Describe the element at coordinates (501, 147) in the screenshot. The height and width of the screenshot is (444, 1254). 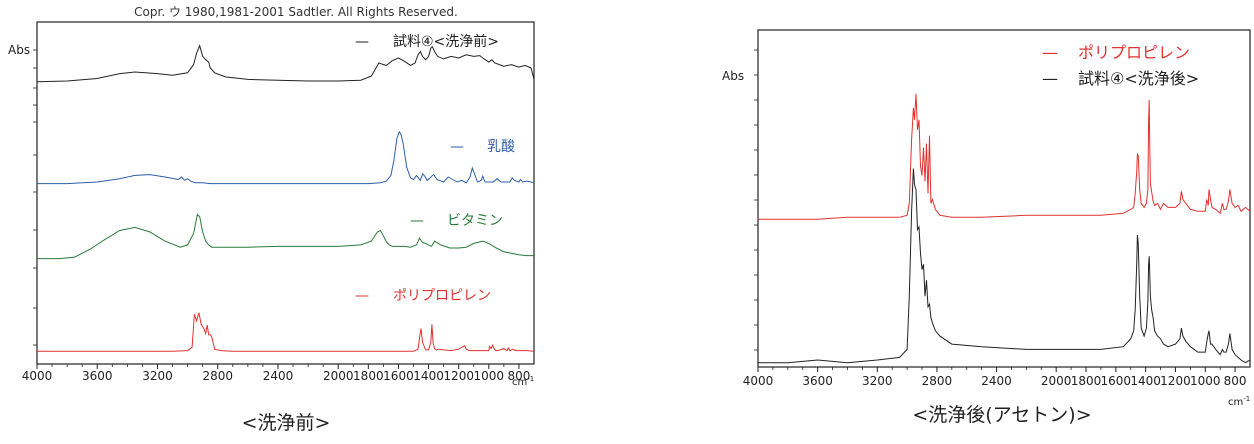
I see `legend-label: 乳酸` at that location.